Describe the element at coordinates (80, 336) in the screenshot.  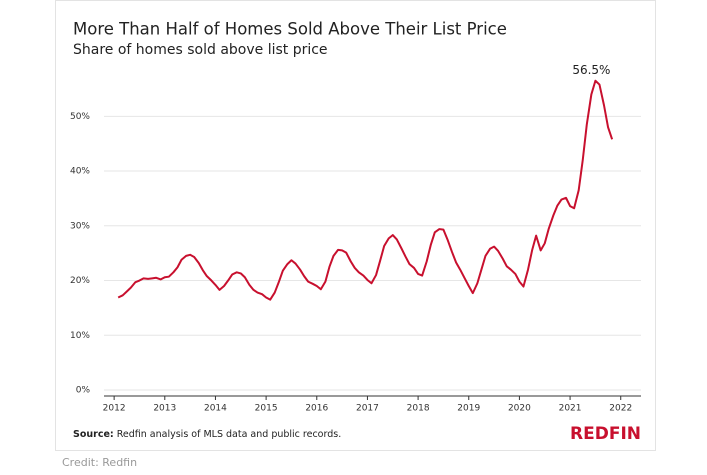
I see `y-tick-label: 10%` at that location.